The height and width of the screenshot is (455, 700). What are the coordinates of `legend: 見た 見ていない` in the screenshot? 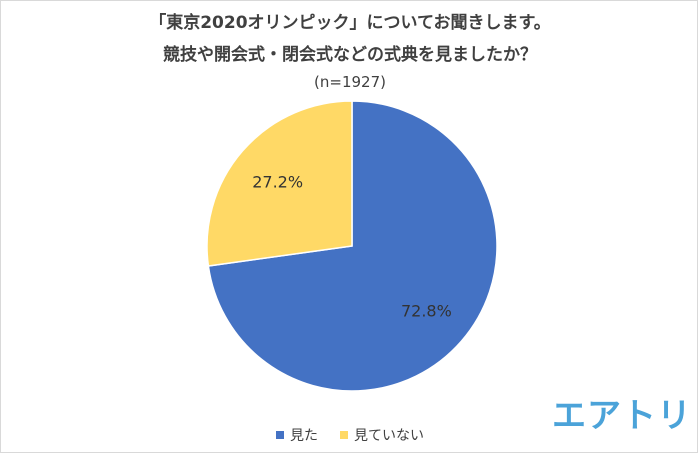 It's located at (350, 435).